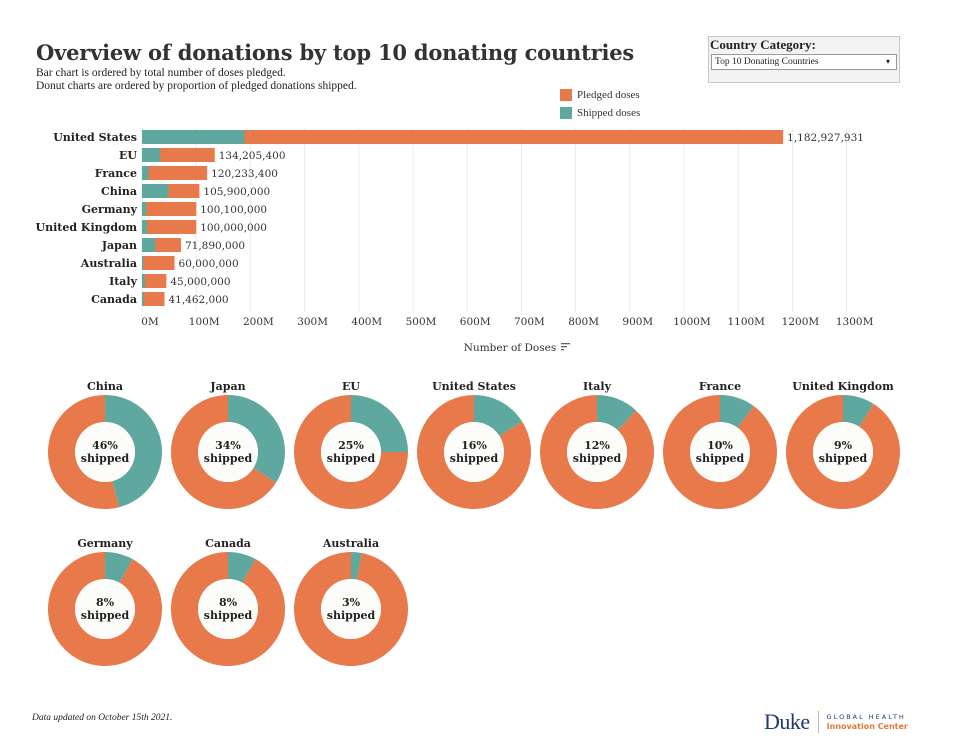  I want to click on donut-japan: Japan 34%shipped, so click(228, 444).